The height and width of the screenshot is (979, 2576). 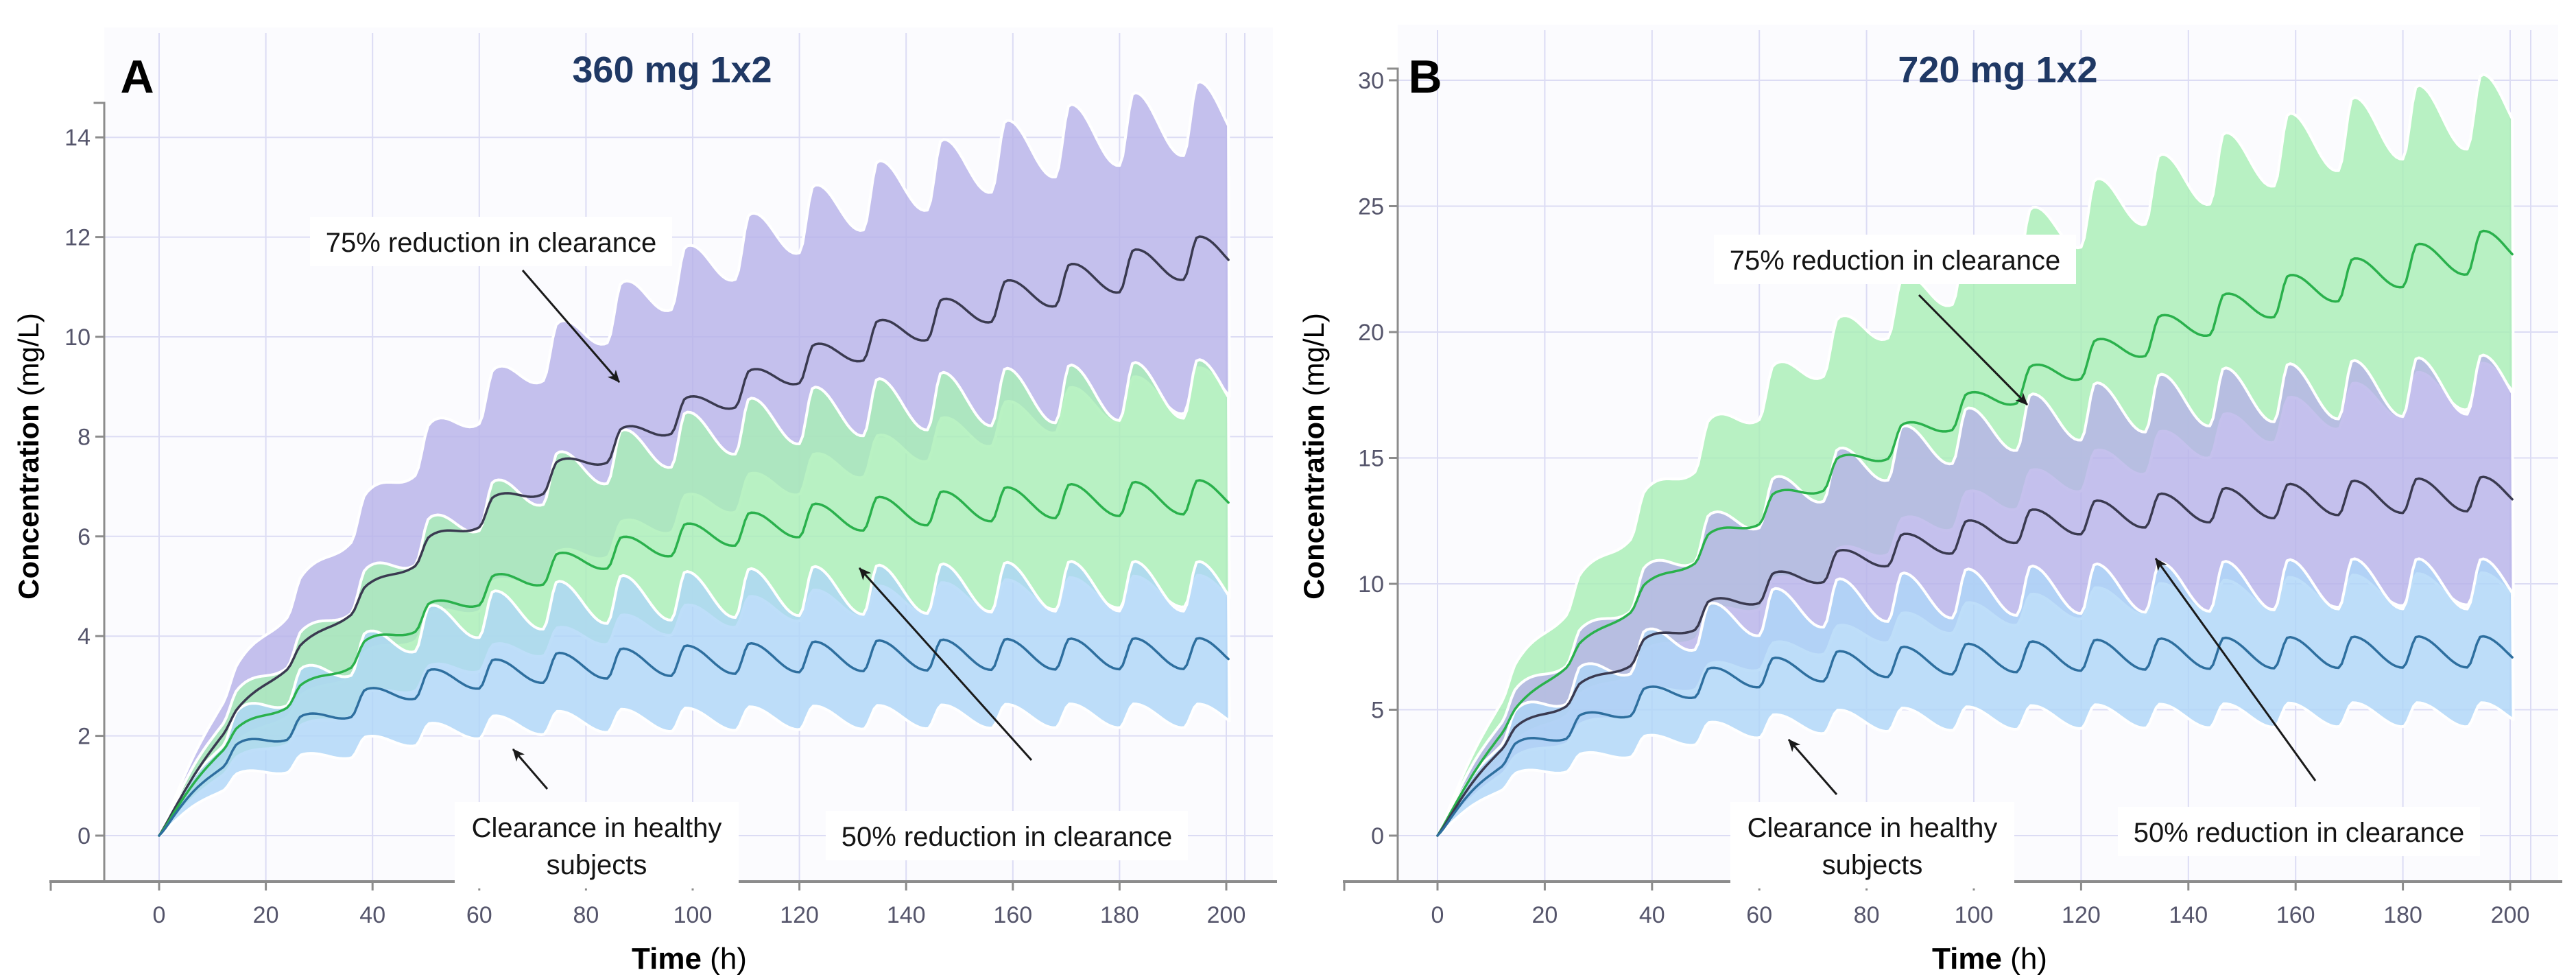 What do you see at coordinates (1895, 320) in the screenshot?
I see `annotation-b-75: 75% reduction in clearance` at bounding box center [1895, 320].